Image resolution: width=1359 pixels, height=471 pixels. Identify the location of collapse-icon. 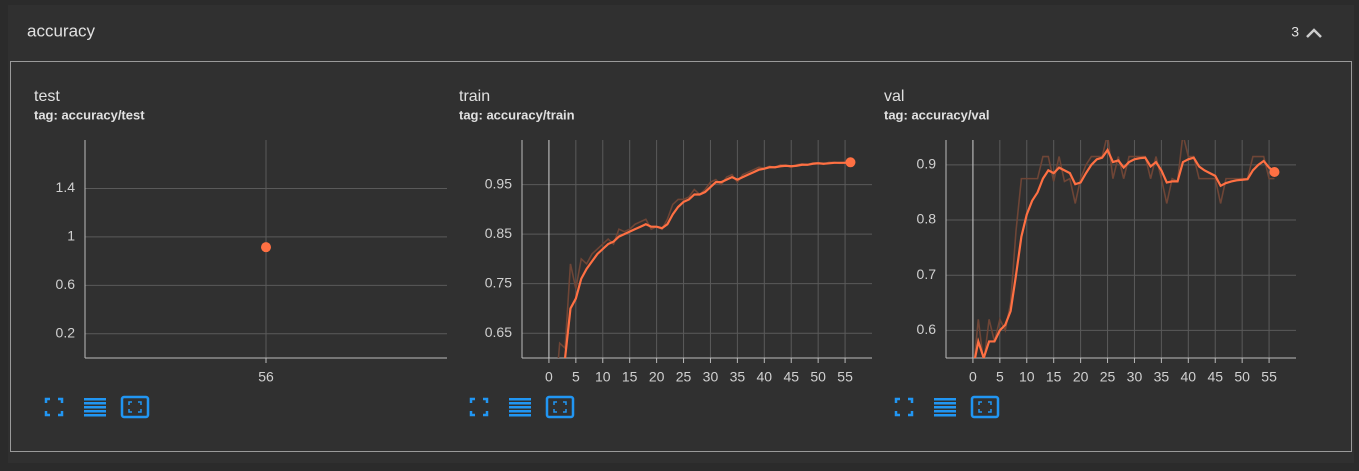
(1314, 33).